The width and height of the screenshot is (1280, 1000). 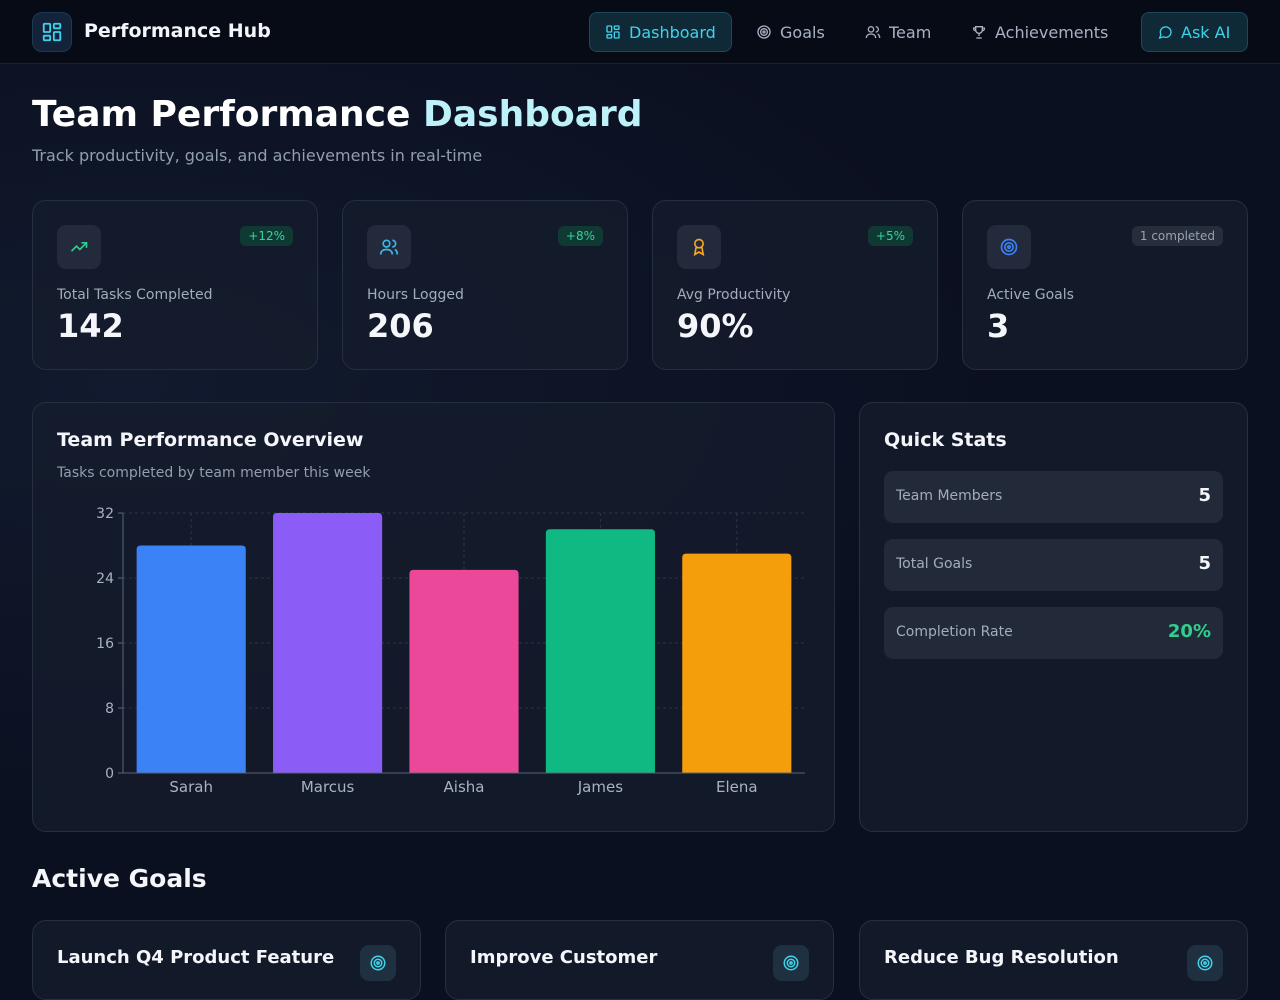 I want to click on grid-icon, so click(x=52, y=32).